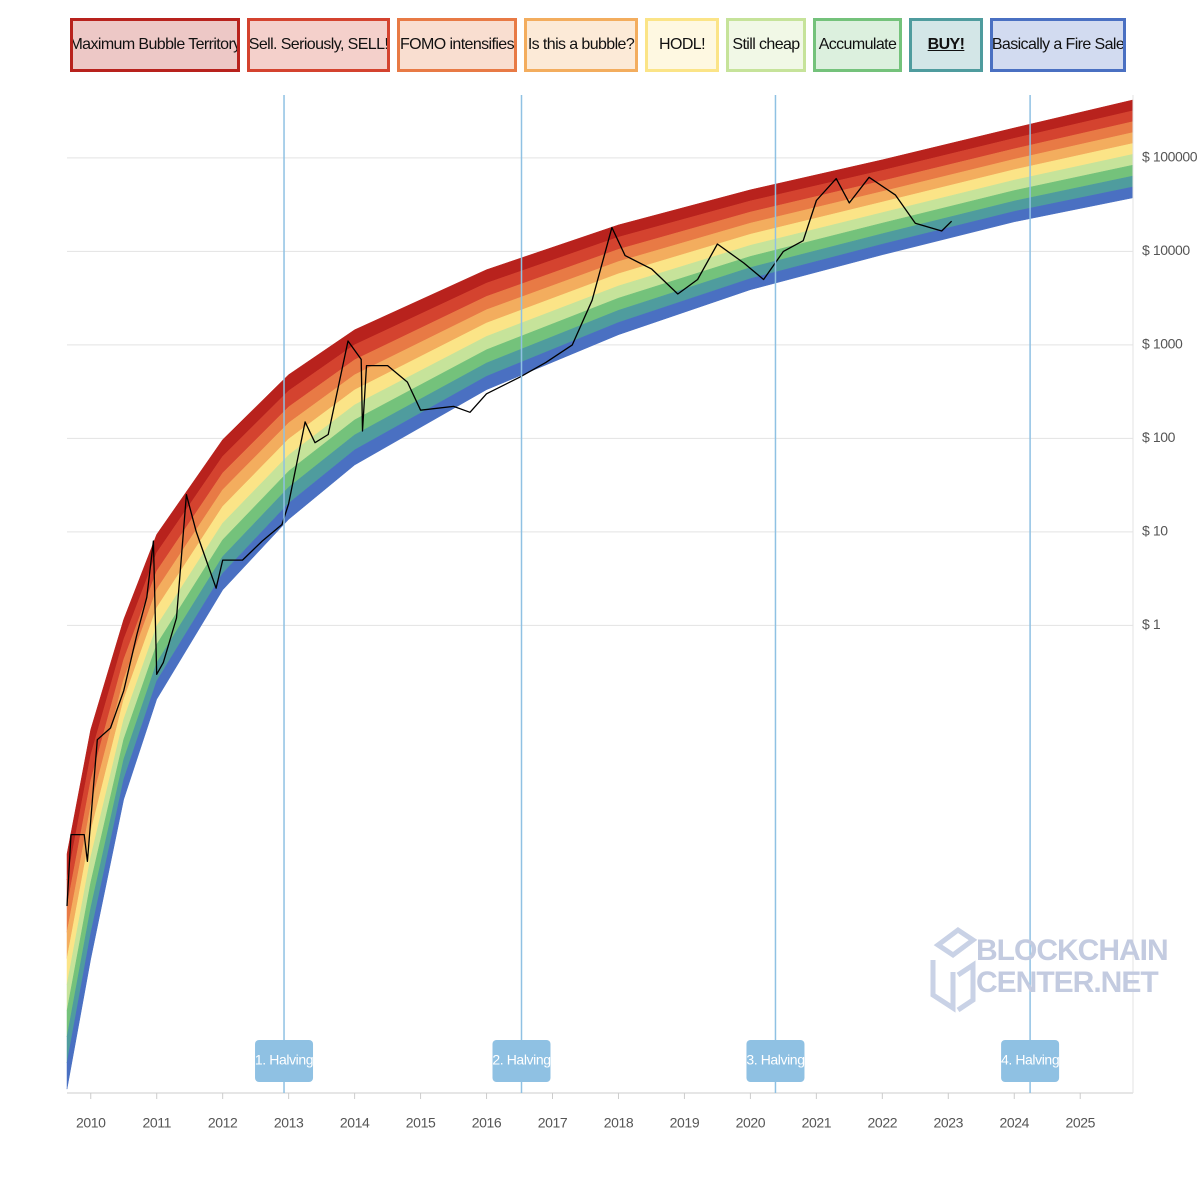  Describe the element at coordinates (487, 1123) in the screenshot. I see `x-tick-label: 2016` at that location.